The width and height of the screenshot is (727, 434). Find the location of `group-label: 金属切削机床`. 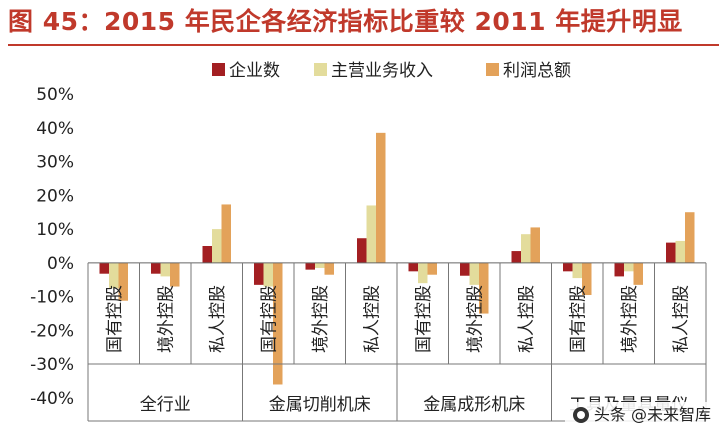

group-label: 金属切削机床 is located at coordinates (320, 405).